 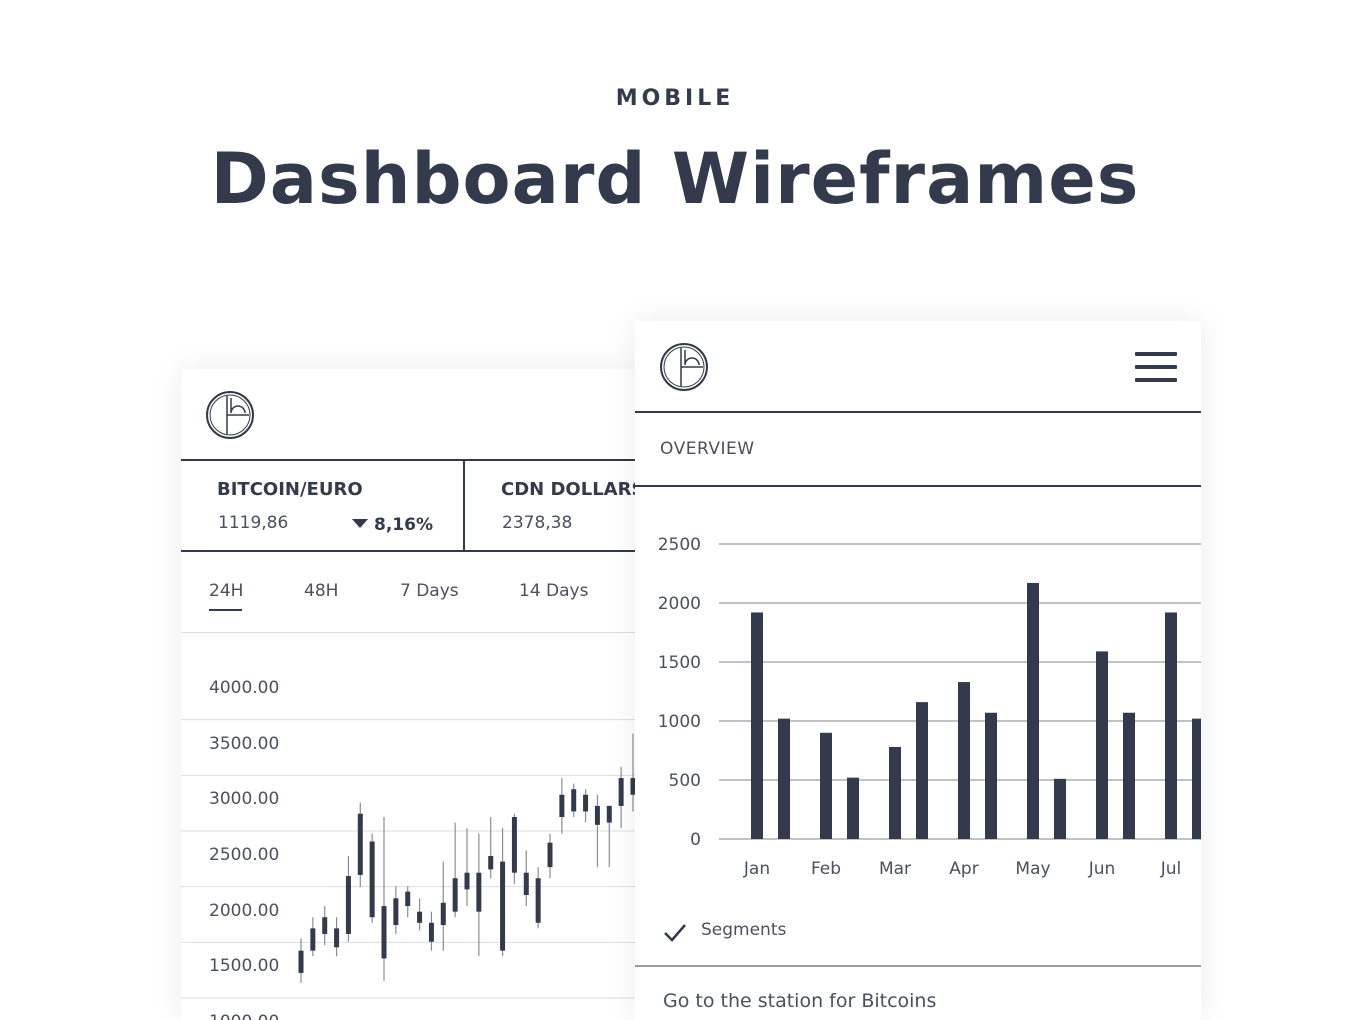 What do you see at coordinates (1171, 869) in the screenshot?
I see `x-tick-label: Jul` at bounding box center [1171, 869].